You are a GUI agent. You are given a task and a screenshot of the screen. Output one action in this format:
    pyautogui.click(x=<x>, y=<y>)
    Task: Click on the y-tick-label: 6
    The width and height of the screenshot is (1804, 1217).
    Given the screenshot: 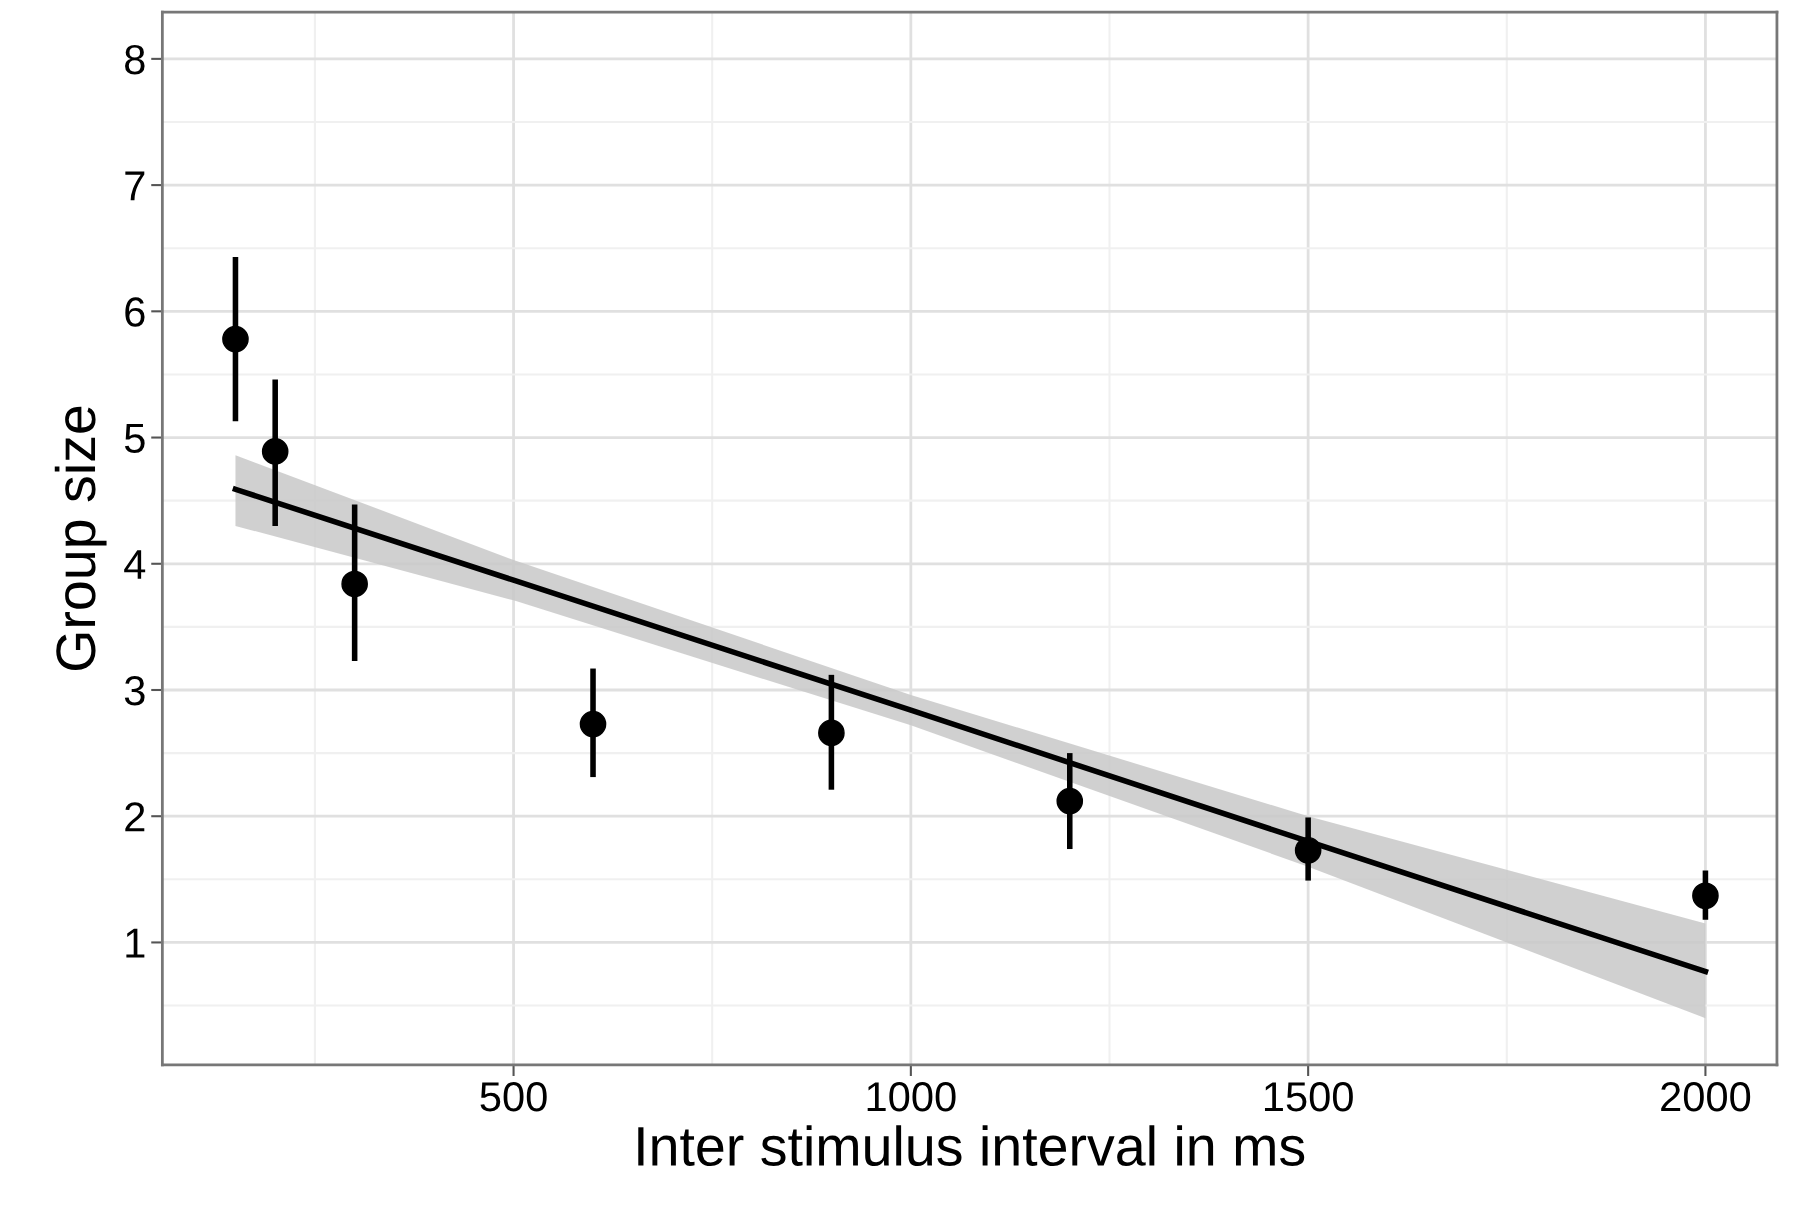 What is the action you would take?
    pyautogui.click(x=135, y=312)
    